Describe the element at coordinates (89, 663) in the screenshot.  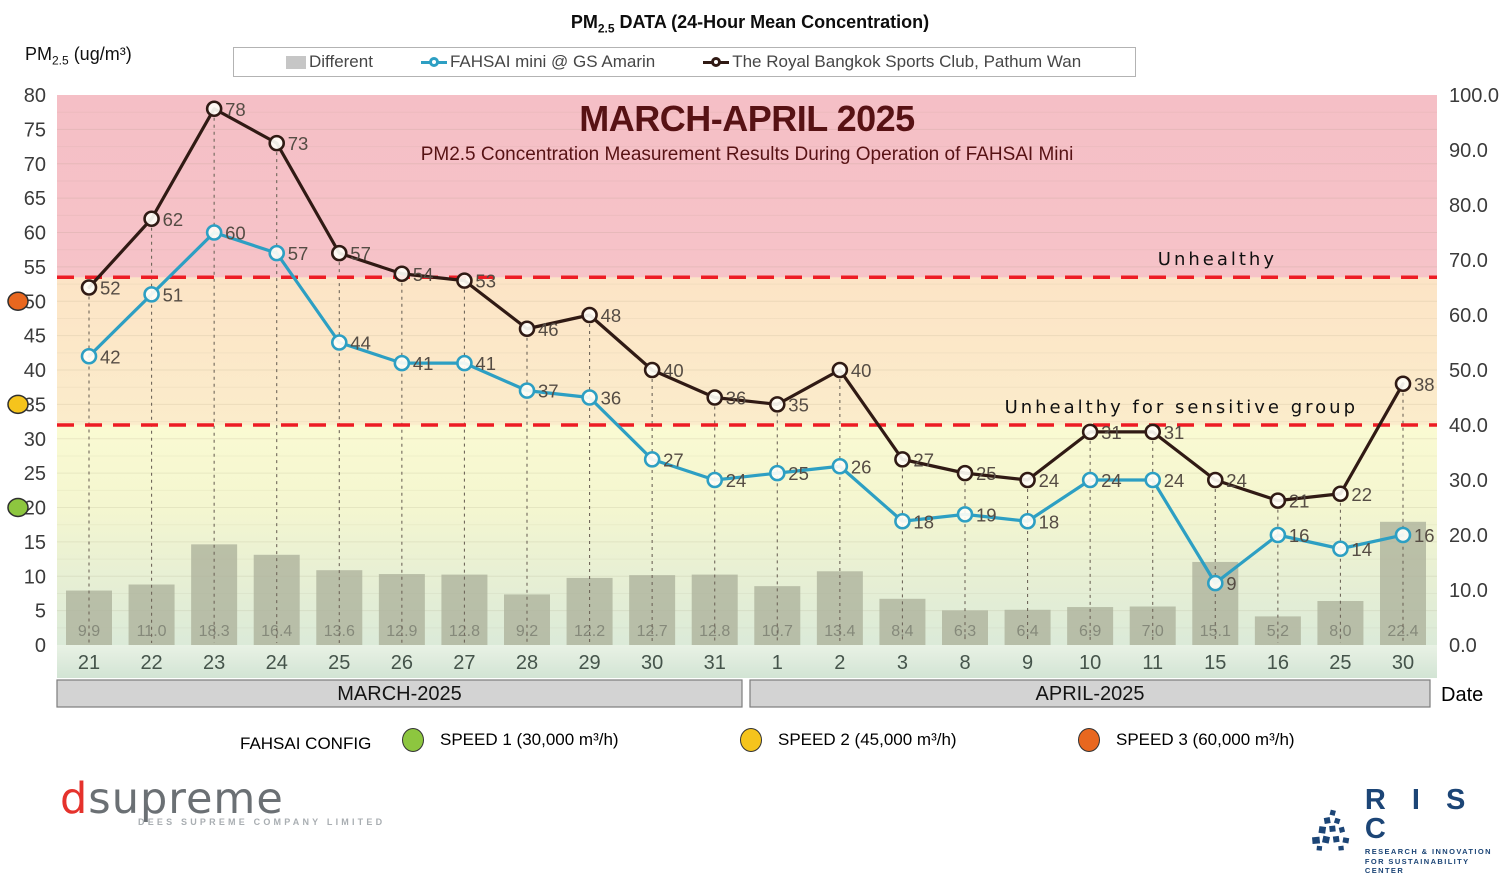
I see `date-tick: 21` at that location.